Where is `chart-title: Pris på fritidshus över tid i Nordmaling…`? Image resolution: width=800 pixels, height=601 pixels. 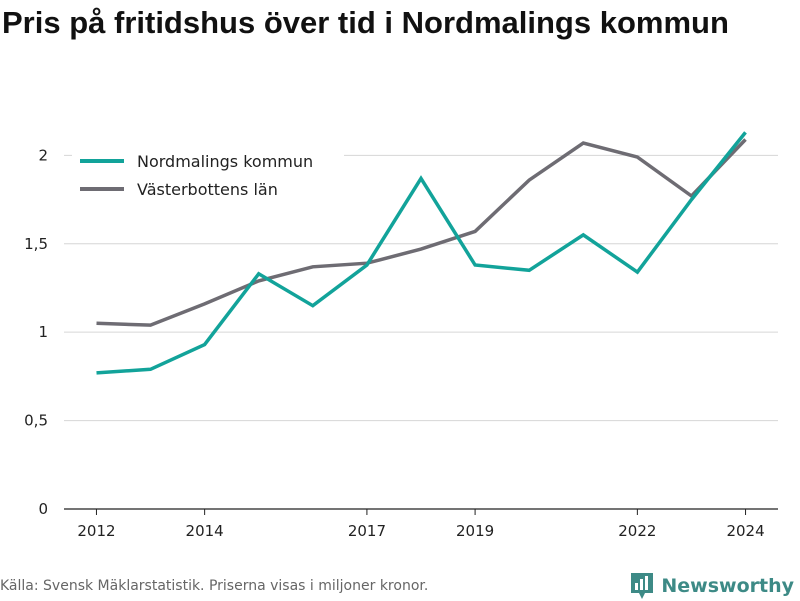 chart-title: Pris på fritidshus över tid i Nordmaling… is located at coordinates (365, 22).